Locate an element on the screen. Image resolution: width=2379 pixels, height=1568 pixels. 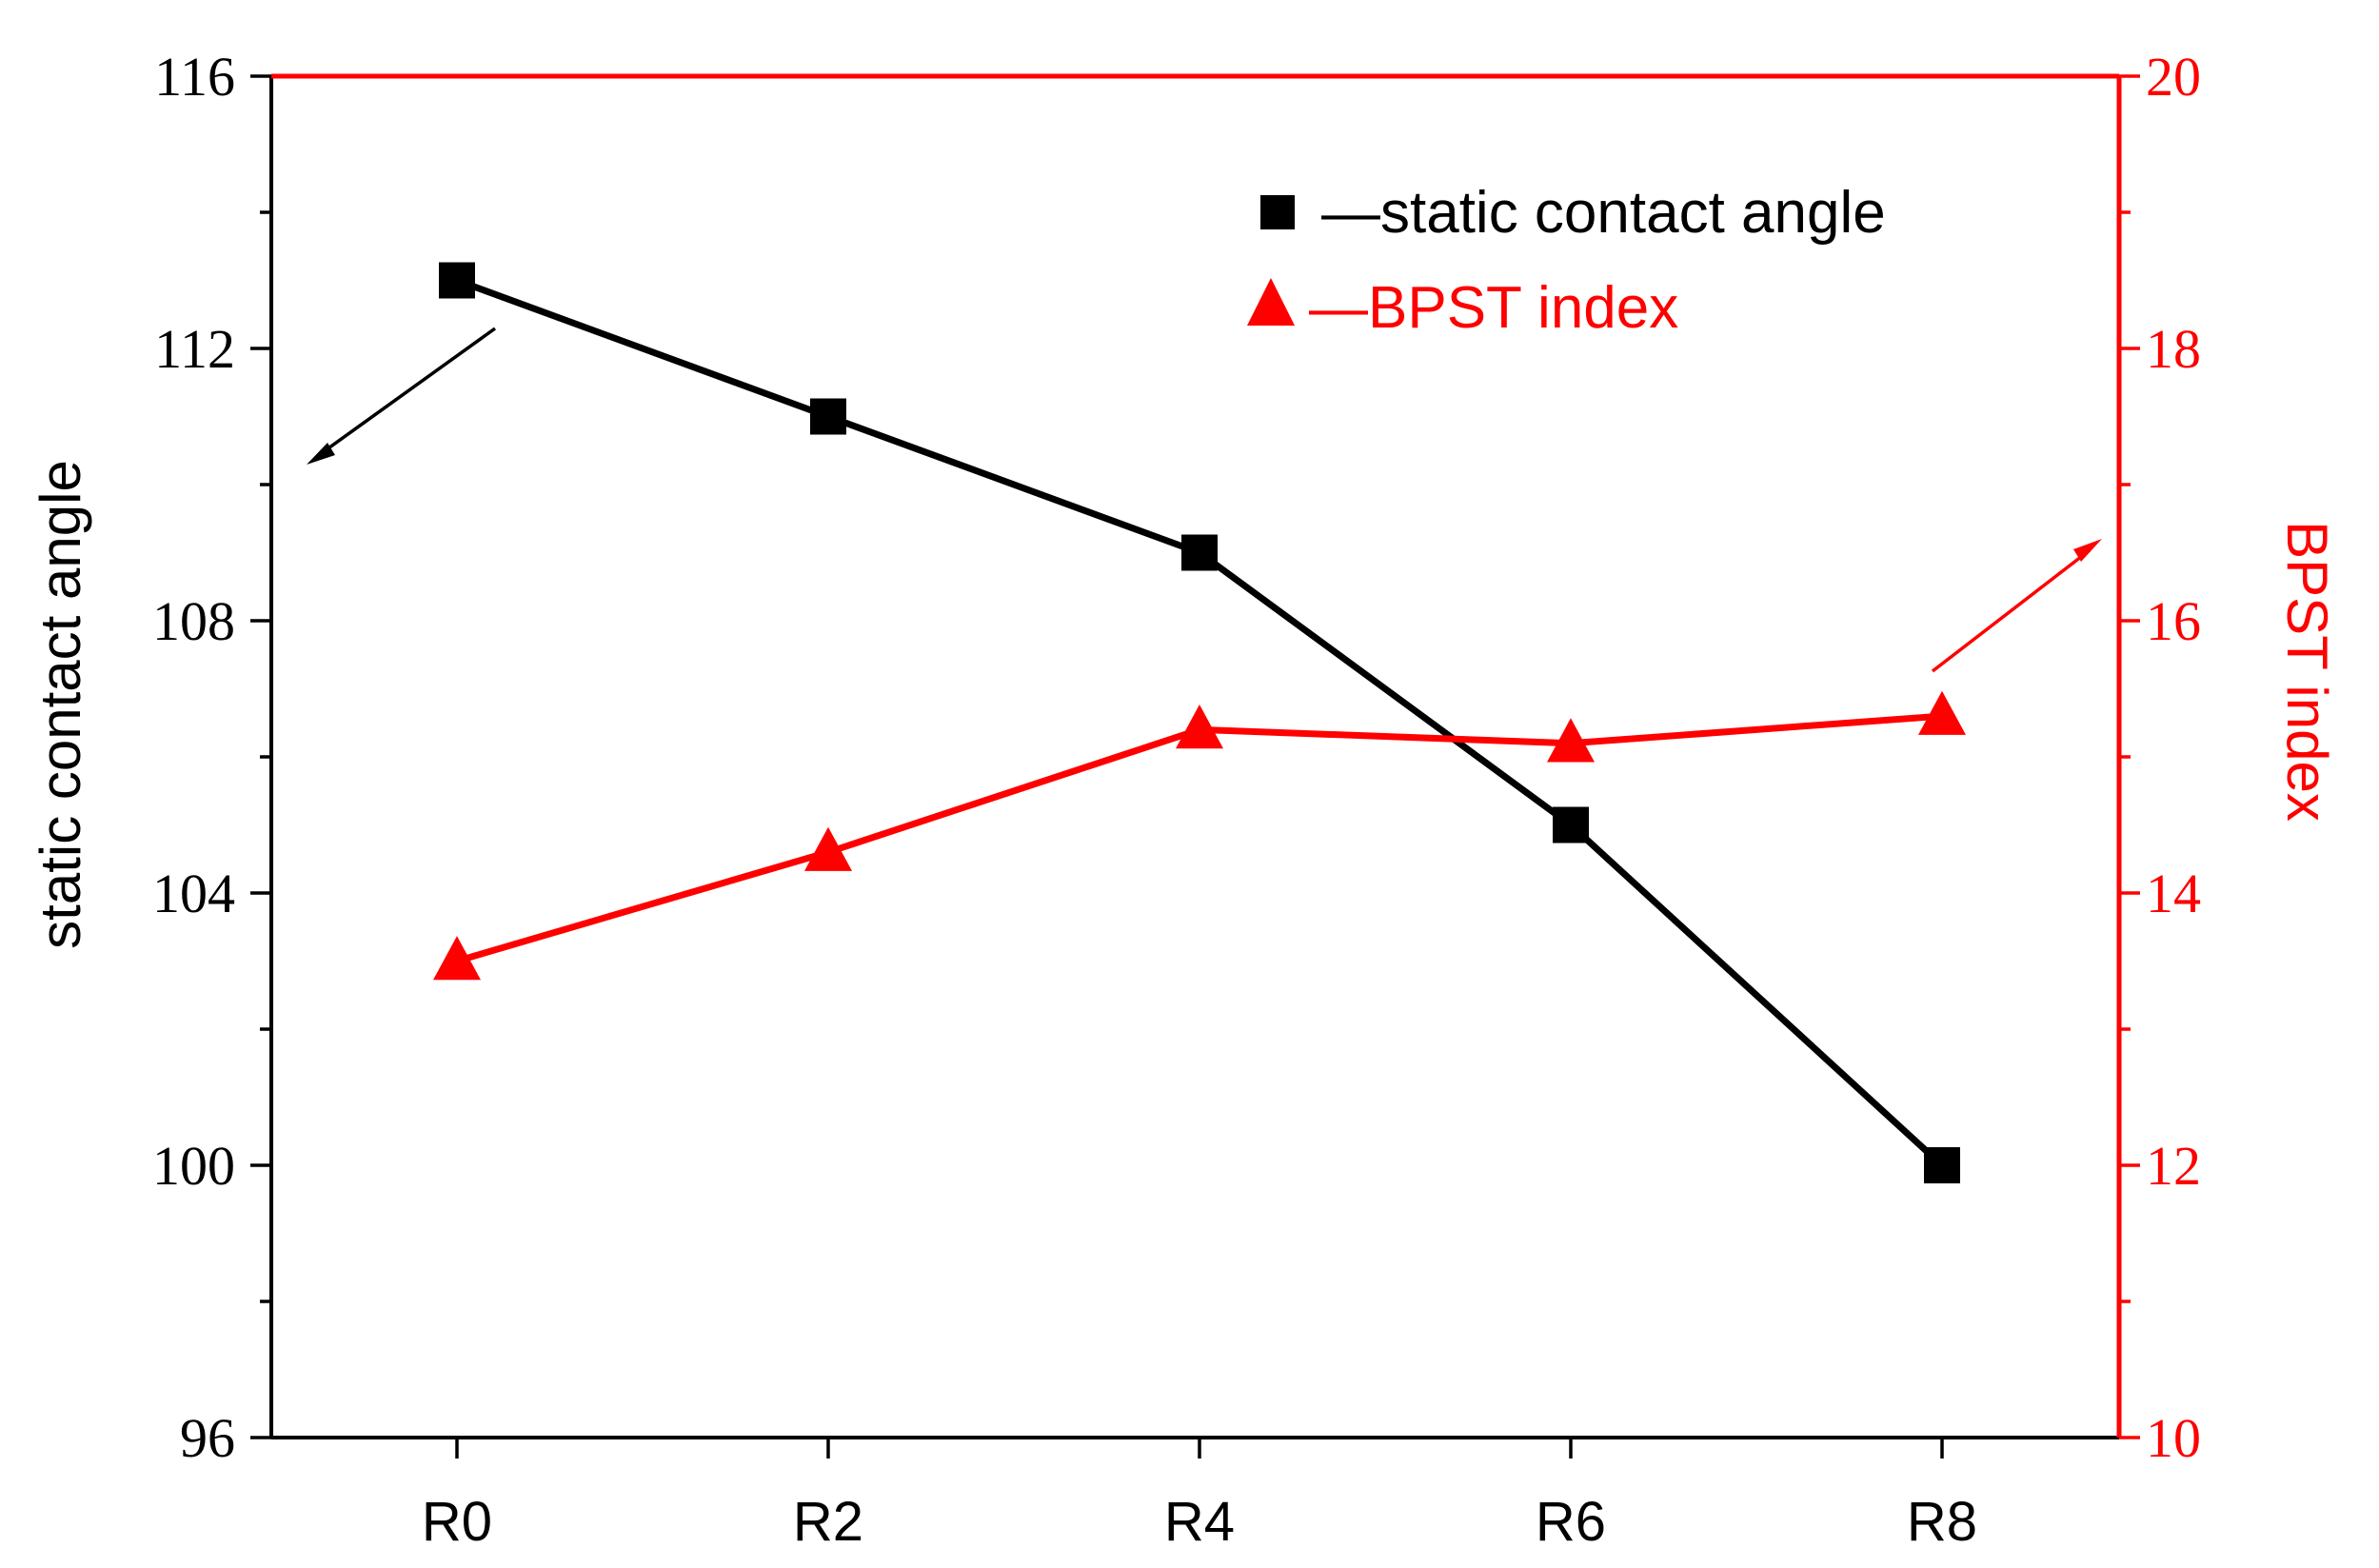
right-axis-title: BPST index is located at coordinates (2307, 672).